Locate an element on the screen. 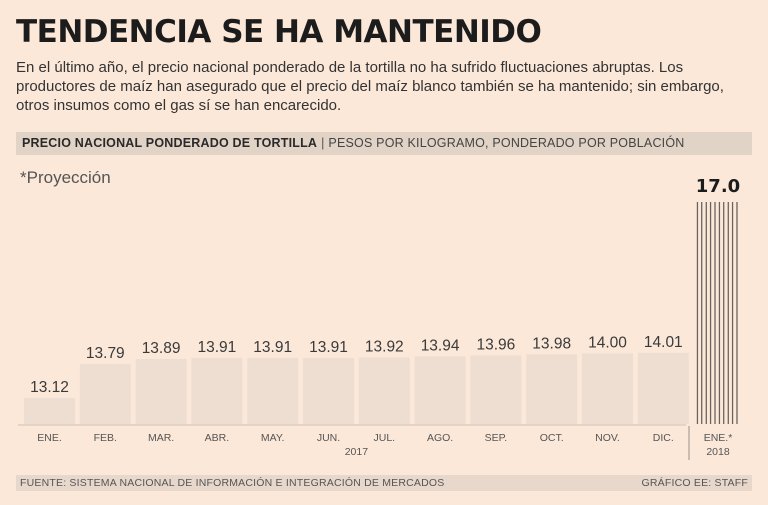 This screenshot has width=768, height=505. data-label: 13.89 is located at coordinates (161, 348).